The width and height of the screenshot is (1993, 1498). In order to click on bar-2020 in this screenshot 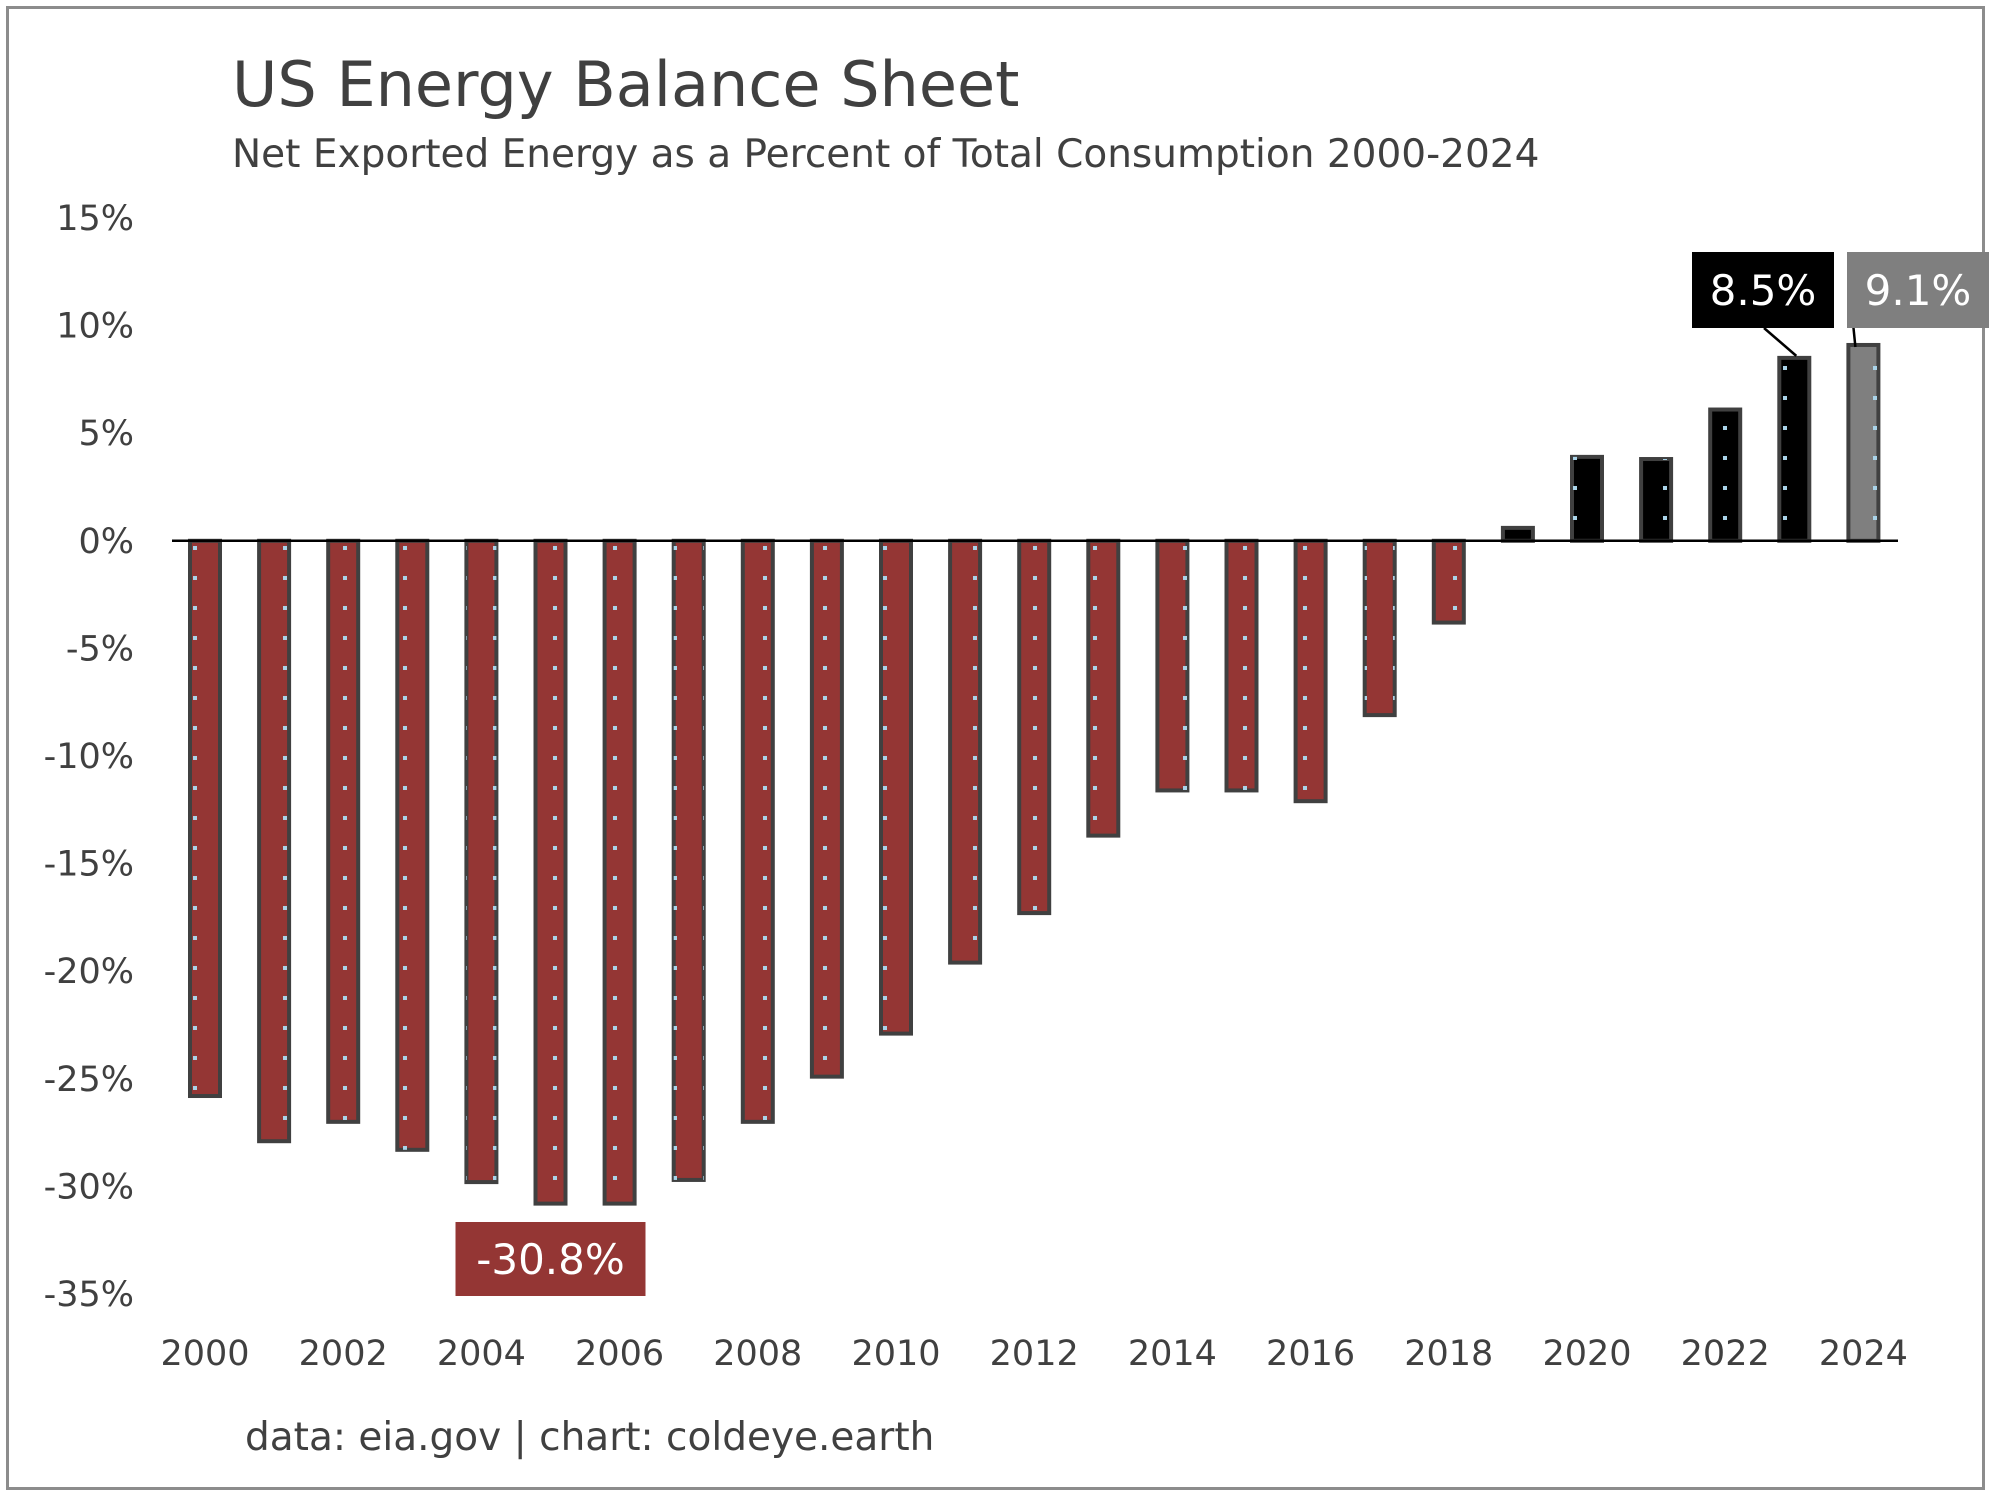, I will do `click(1587, 498)`.